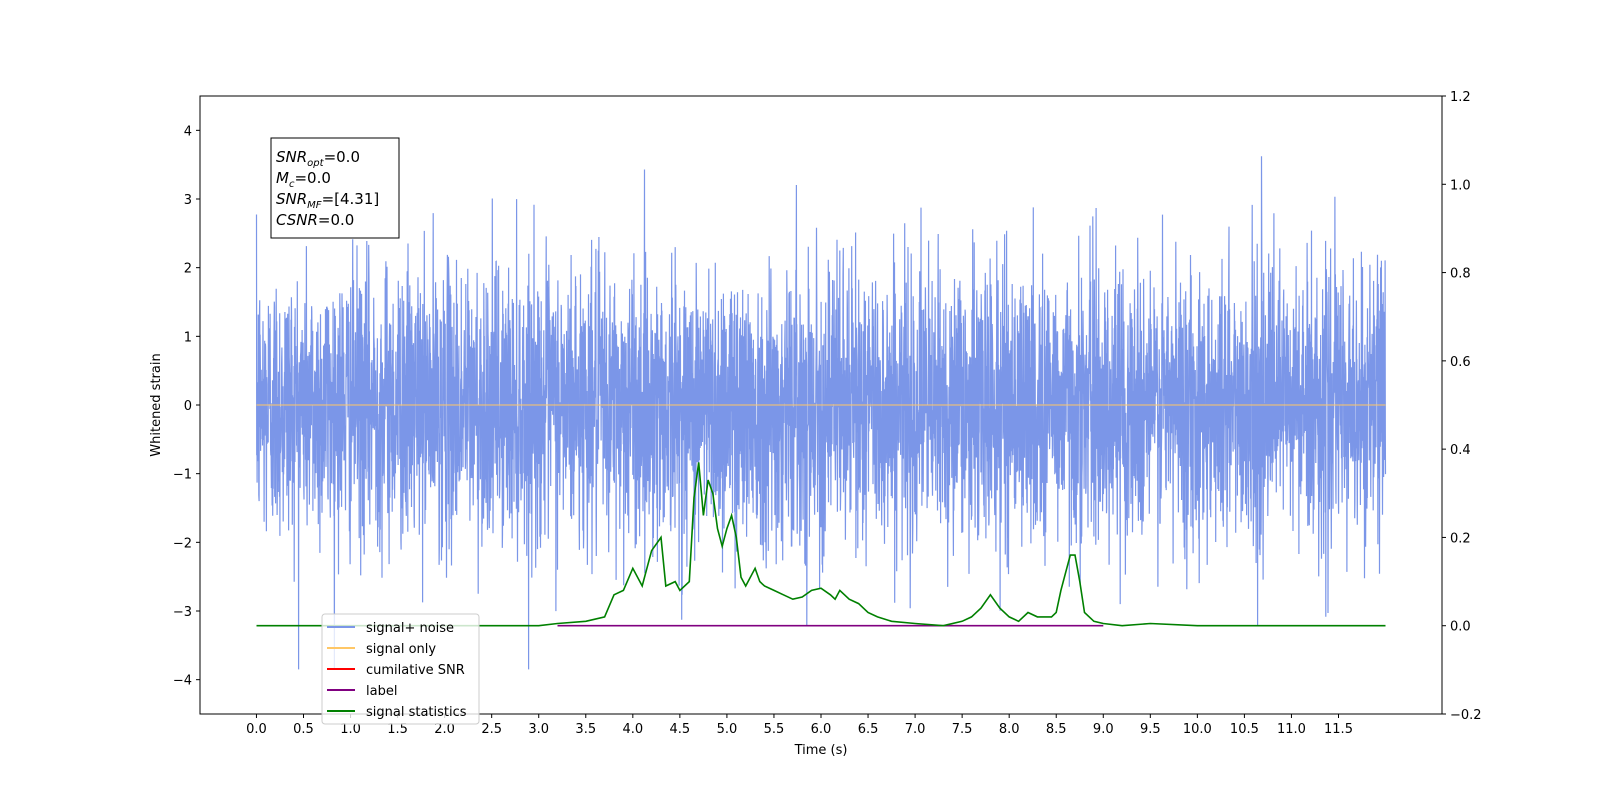 The width and height of the screenshot is (1600, 800). What do you see at coordinates (188, 131) in the screenshot?
I see `y-tick-label: 4` at bounding box center [188, 131].